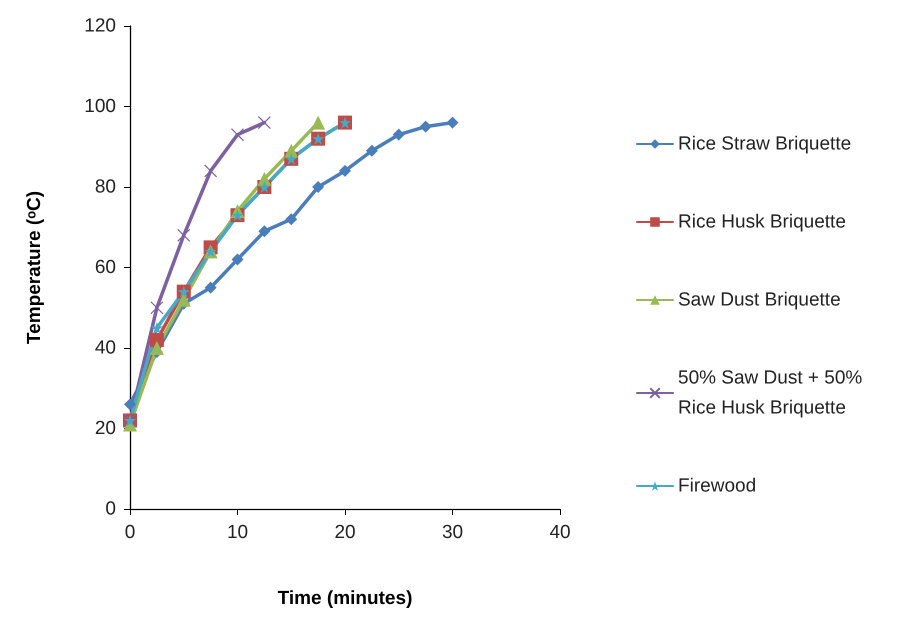 This screenshot has width=909, height=630. Describe the element at coordinates (105, 267) in the screenshot. I see `y-tick-label: 60` at that location.